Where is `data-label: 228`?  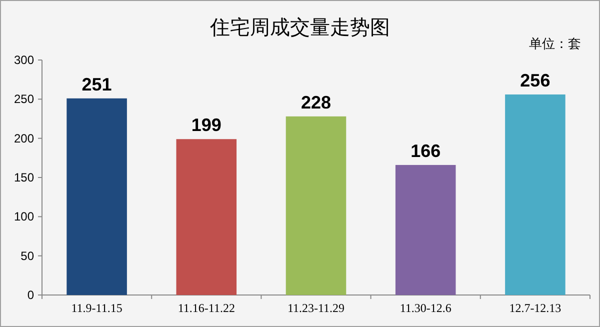
data-label: 228 is located at coordinates (316, 102).